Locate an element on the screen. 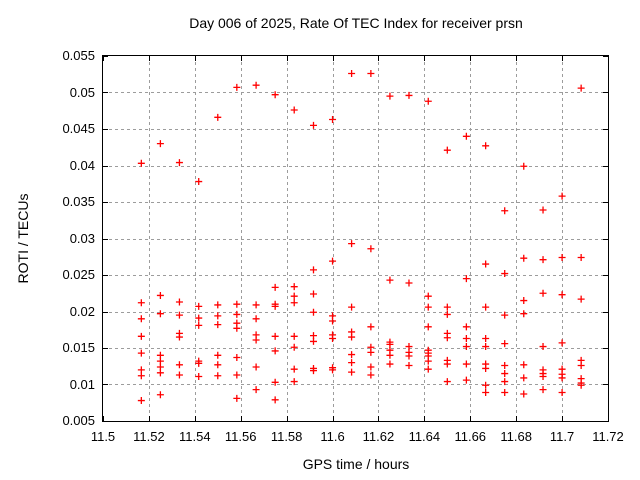 The width and height of the screenshot is (640, 480). y-tick-label: 0.02 is located at coordinates (82, 311).